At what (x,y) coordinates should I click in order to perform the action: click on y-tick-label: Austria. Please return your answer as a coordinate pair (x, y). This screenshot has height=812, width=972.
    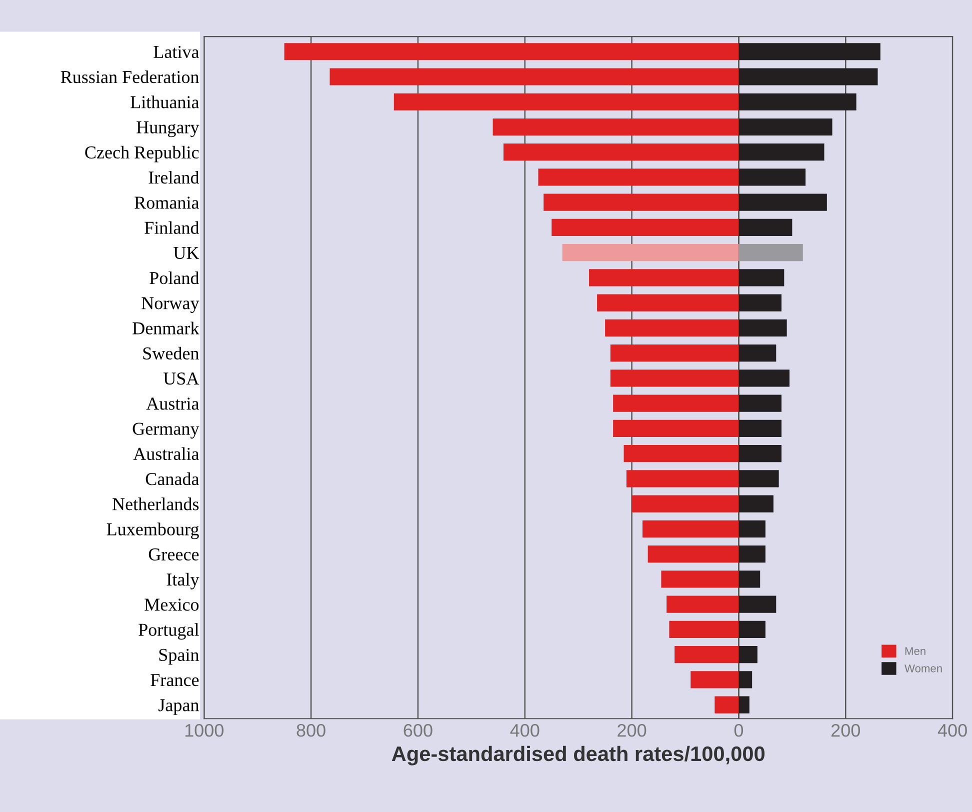
    Looking at the image, I should click on (173, 404).